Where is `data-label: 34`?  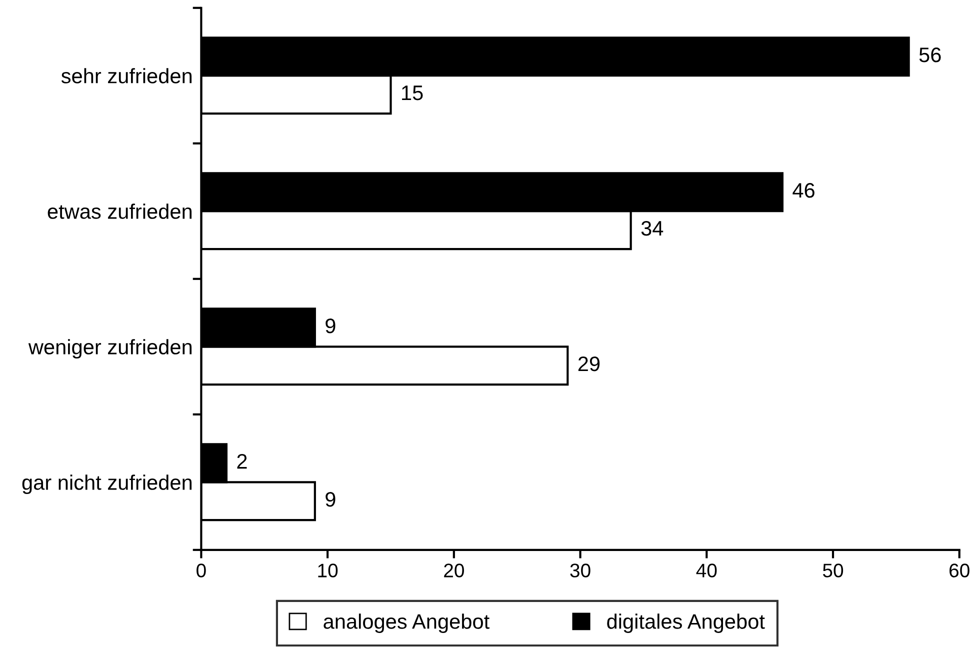 data-label: 34 is located at coordinates (652, 228).